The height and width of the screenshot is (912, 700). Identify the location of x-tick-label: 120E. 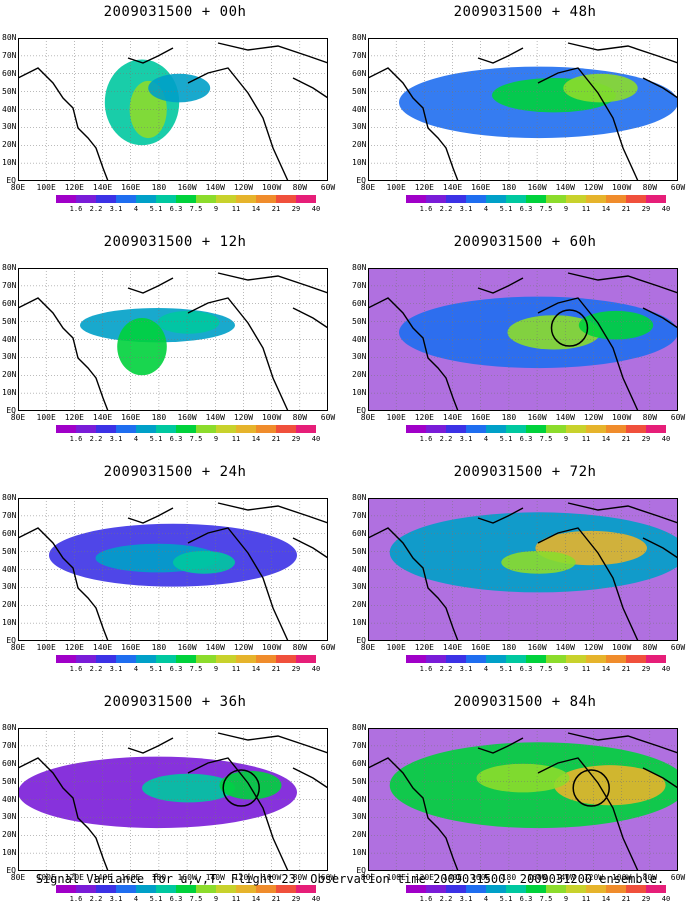
(424, 417).